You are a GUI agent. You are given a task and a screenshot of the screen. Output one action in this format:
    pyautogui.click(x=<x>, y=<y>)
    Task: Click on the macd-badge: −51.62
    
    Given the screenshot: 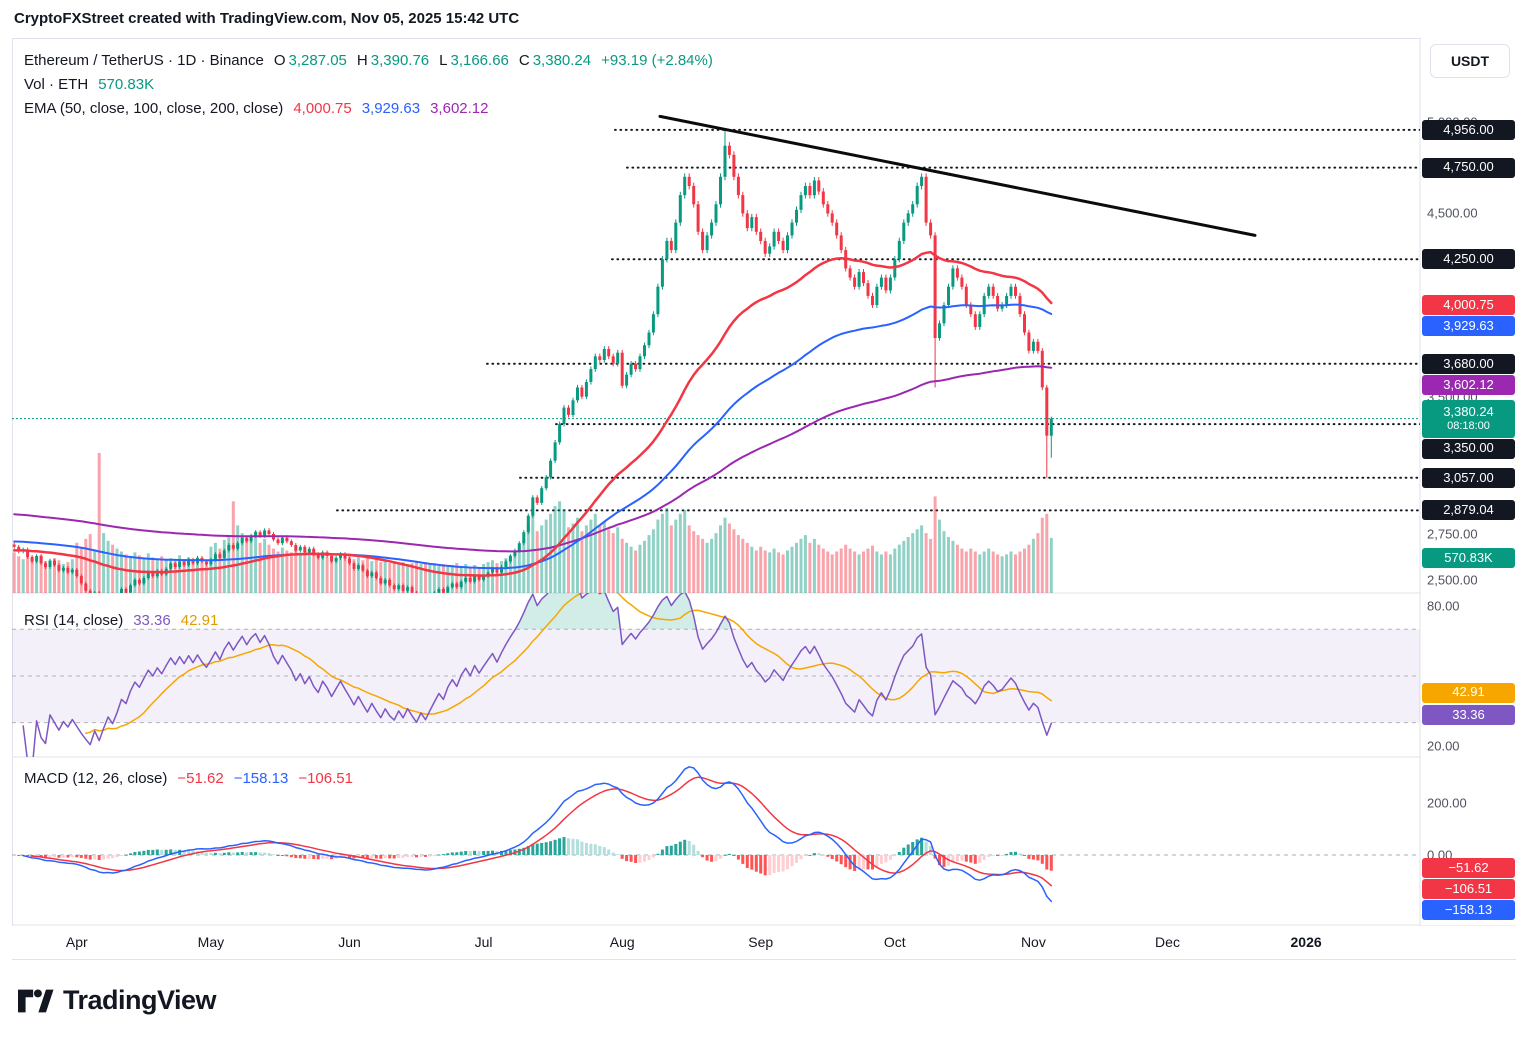 What is the action you would take?
    pyautogui.click(x=1468, y=868)
    